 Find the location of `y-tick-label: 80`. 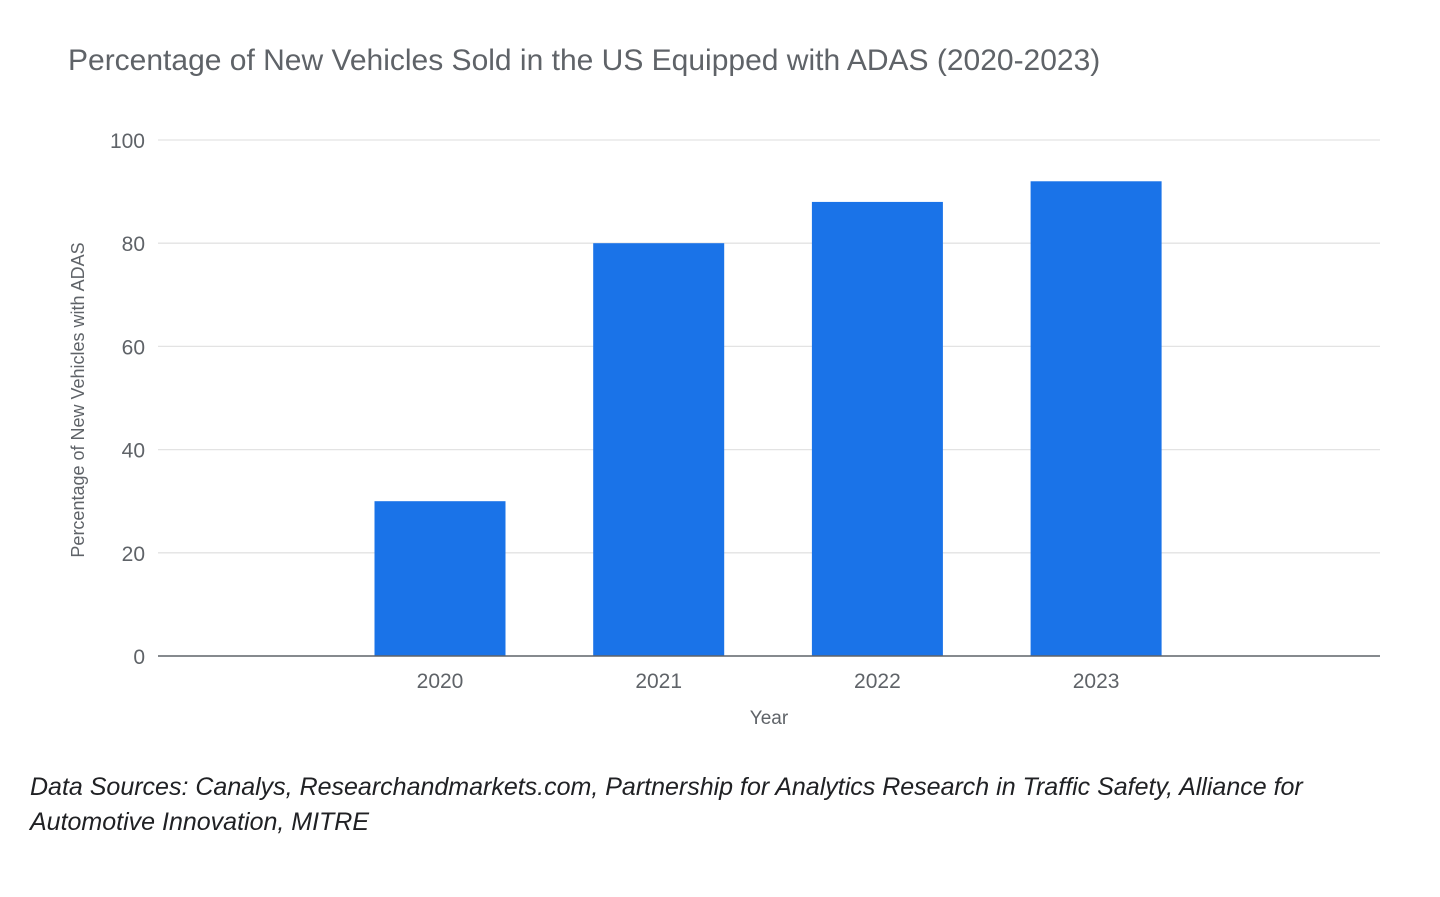

y-tick-label: 80 is located at coordinates (133, 244).